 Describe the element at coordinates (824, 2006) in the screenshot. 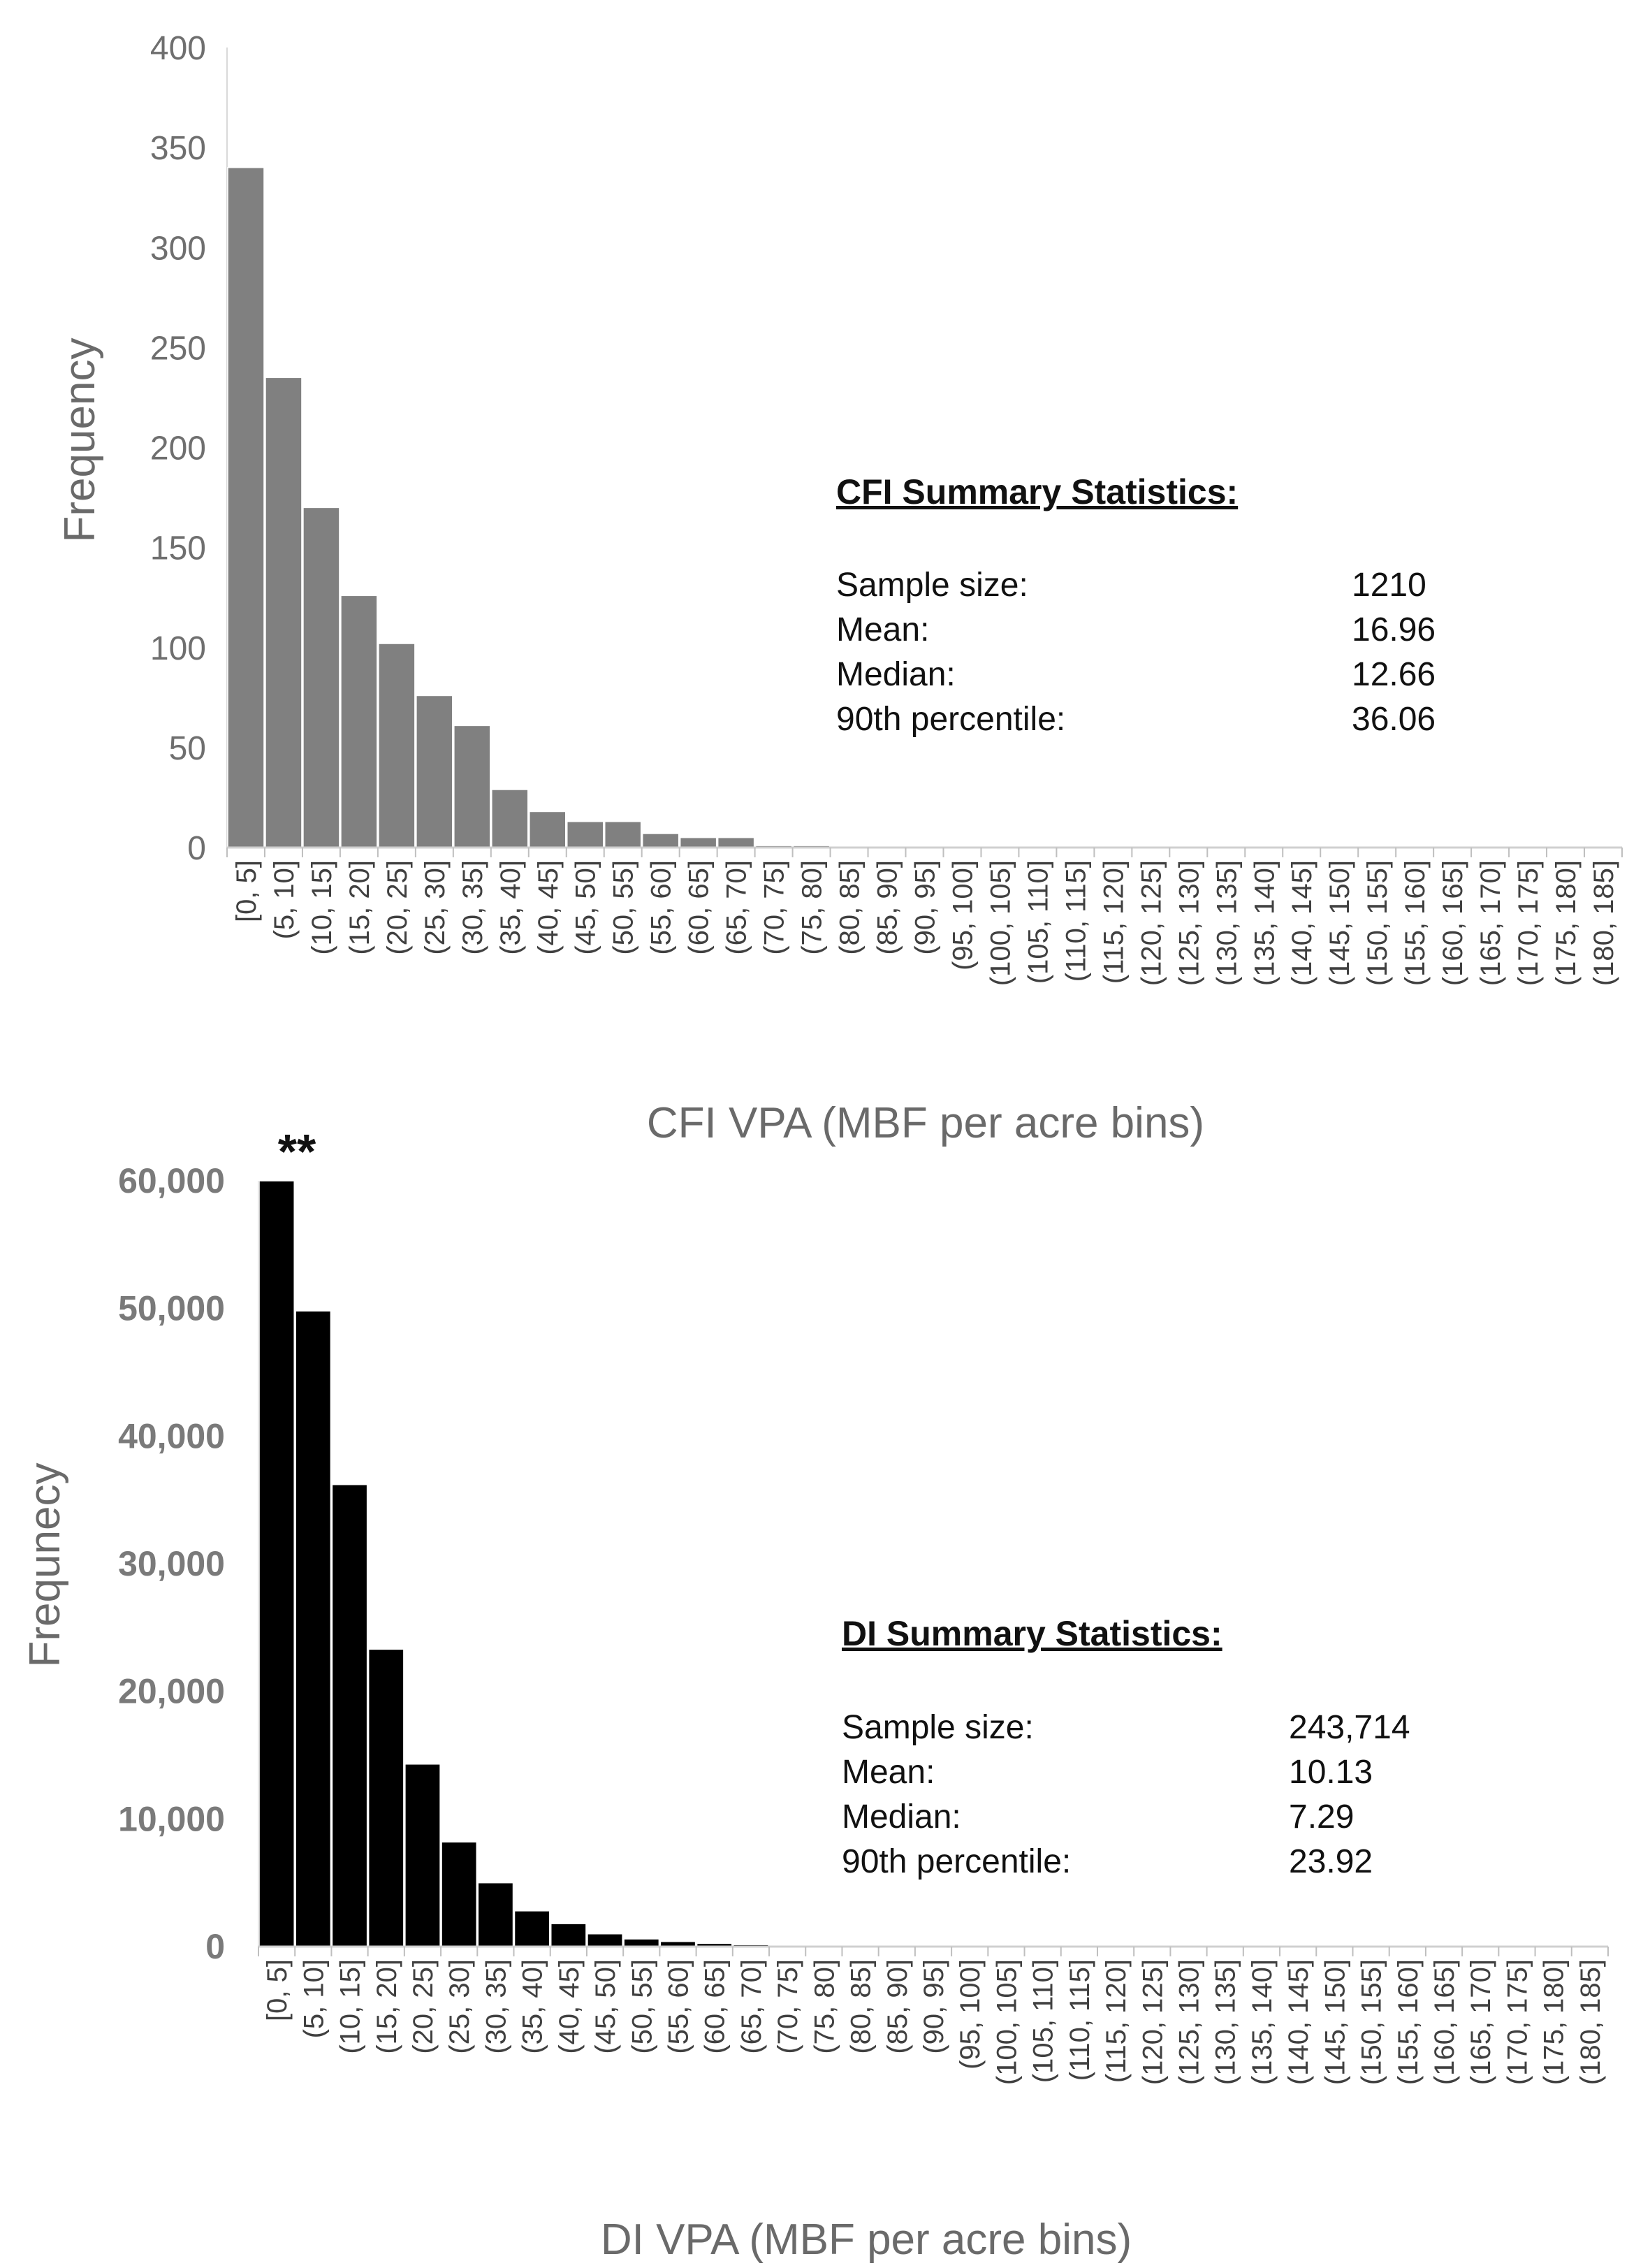

I see `c2-x-tick-label: (75, 80]` at that location.